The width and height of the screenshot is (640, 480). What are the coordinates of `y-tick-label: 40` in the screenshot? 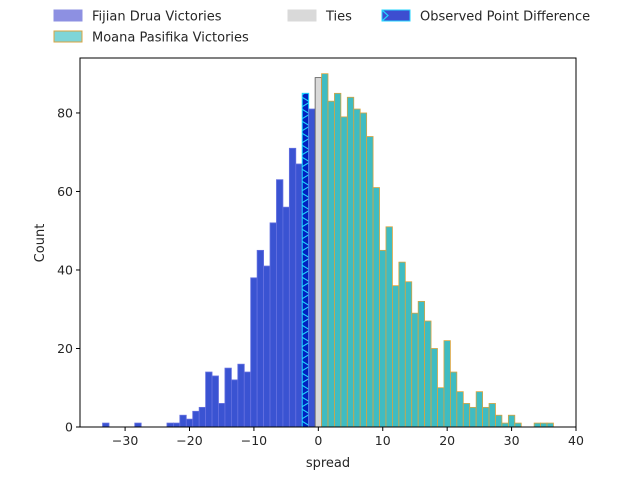 It's located at (65, 269).